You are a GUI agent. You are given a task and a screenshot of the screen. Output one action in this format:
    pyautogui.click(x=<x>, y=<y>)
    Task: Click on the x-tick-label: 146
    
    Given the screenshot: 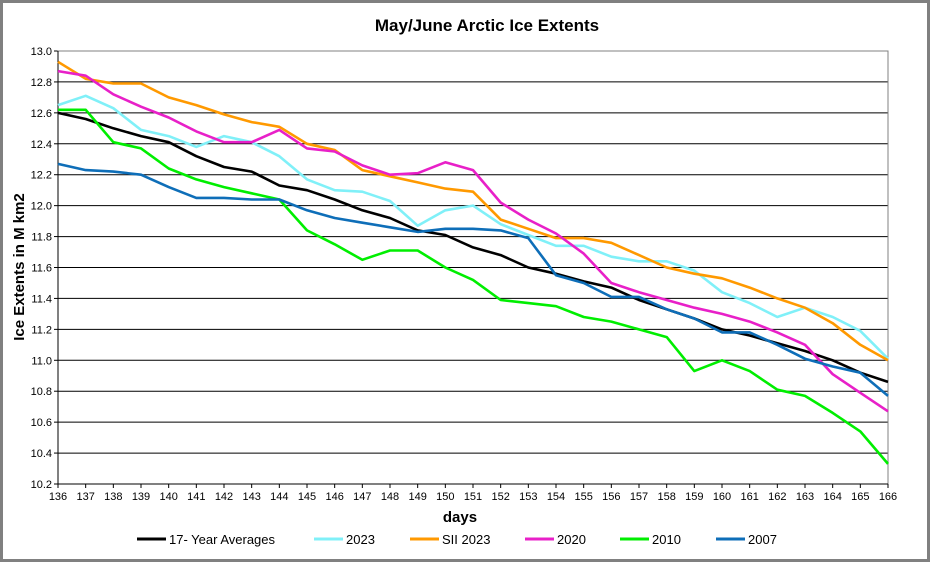 What is the action you would take?
    pyautogui.click(x=334, y=497)
    